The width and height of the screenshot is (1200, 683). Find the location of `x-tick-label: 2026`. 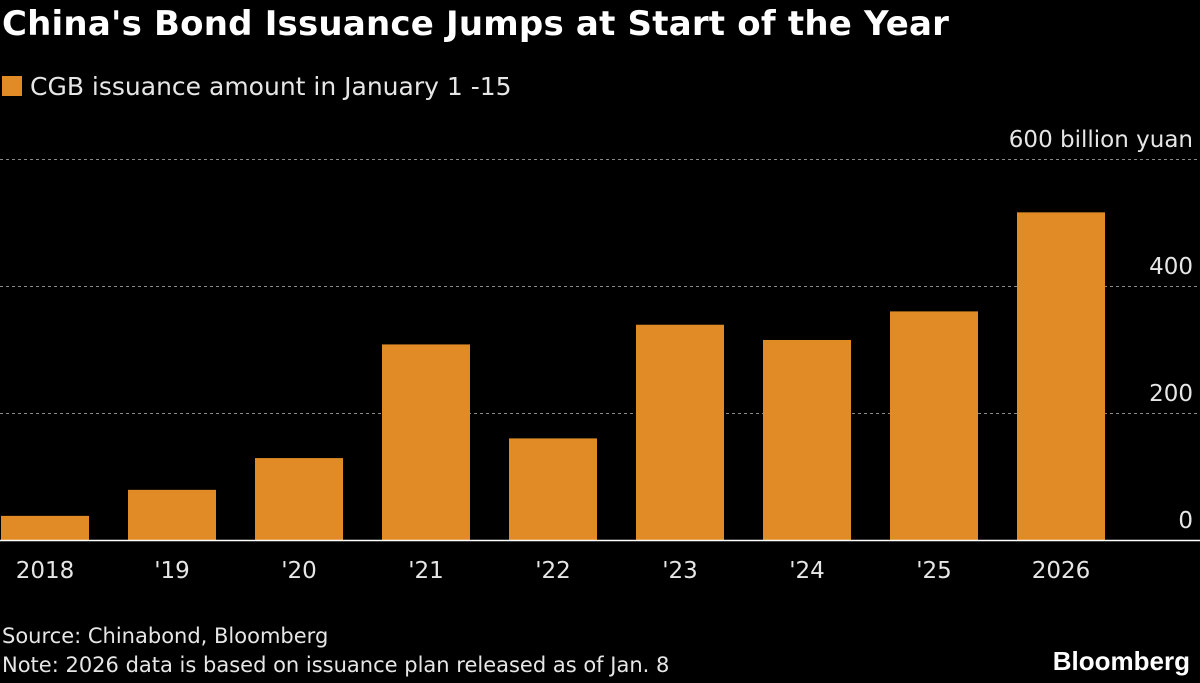

x-tick-label: 2026 is located at coordinates (1061, 571).